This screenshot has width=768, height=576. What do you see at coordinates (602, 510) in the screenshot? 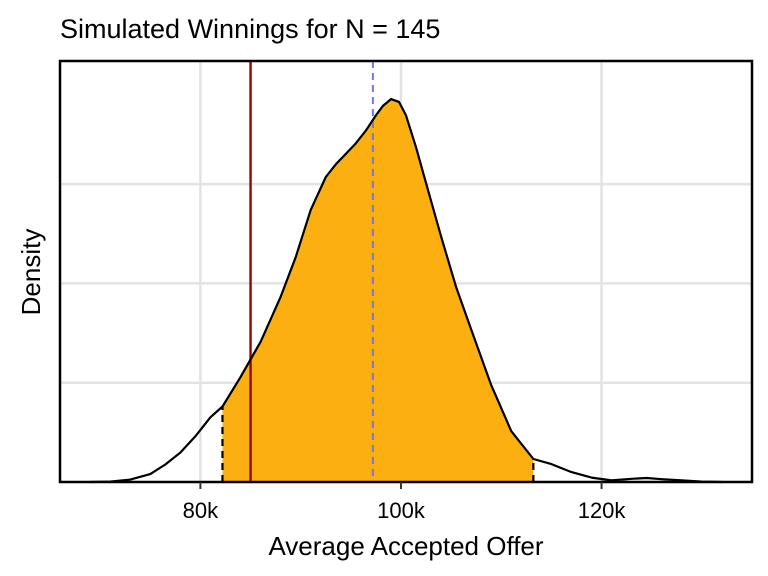
I see `x-tick-label-2: 120k` at bounding box center [602, 510].